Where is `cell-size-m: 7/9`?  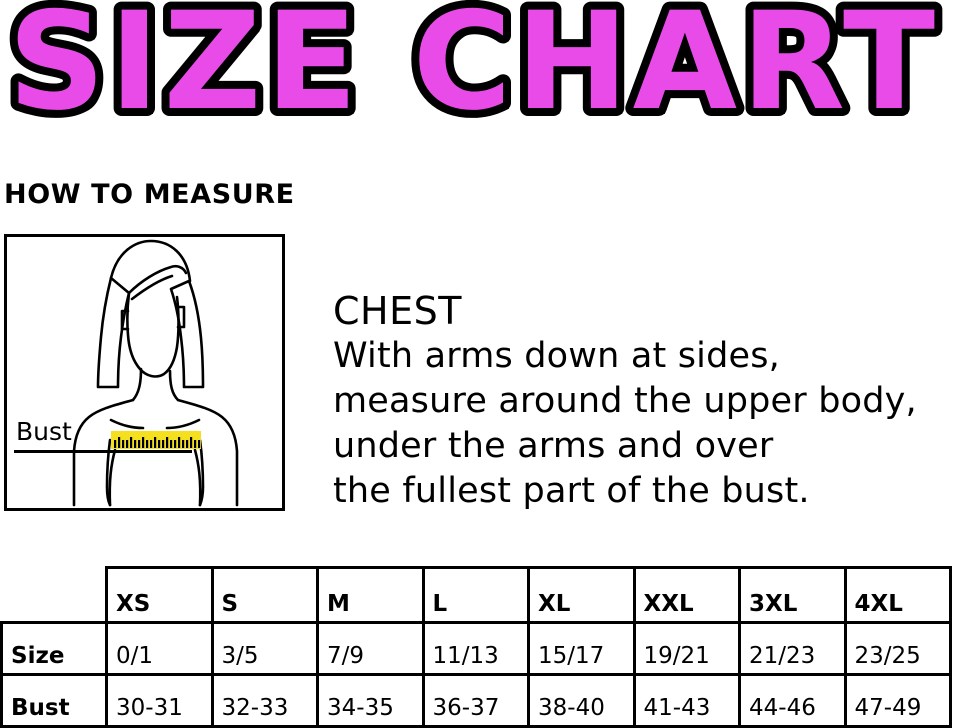 cell-size-m: 7/9 is located at coordinates (370, 648).